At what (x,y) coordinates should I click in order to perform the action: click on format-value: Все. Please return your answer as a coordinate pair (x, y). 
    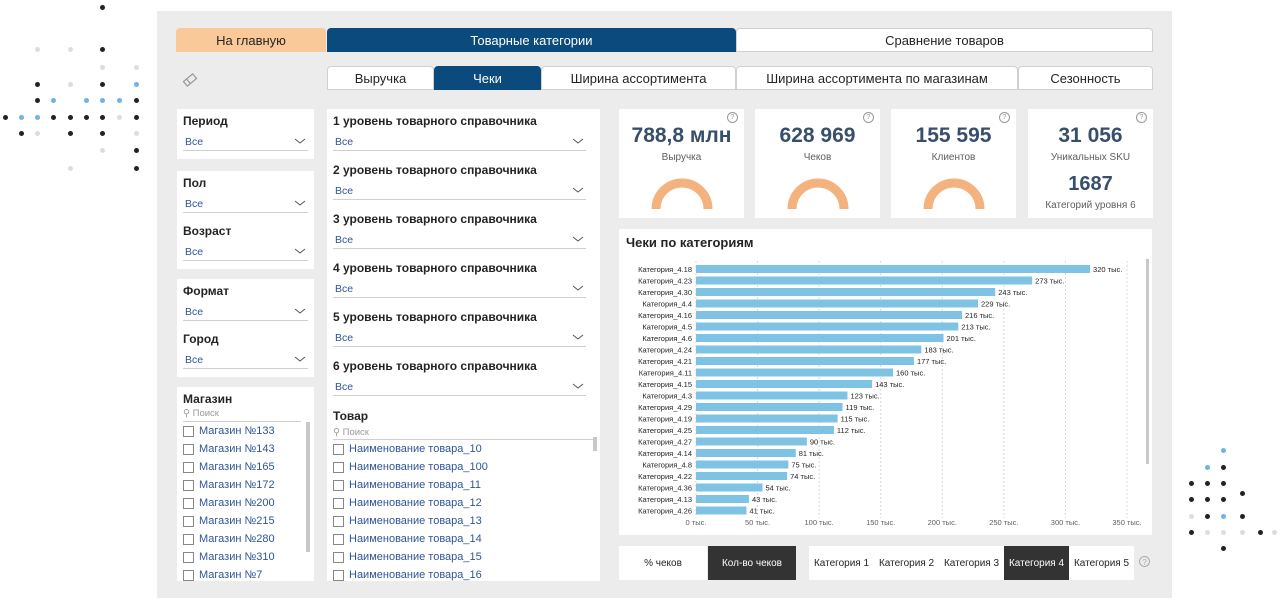
    Looking at the image, I should click on (194, 311).